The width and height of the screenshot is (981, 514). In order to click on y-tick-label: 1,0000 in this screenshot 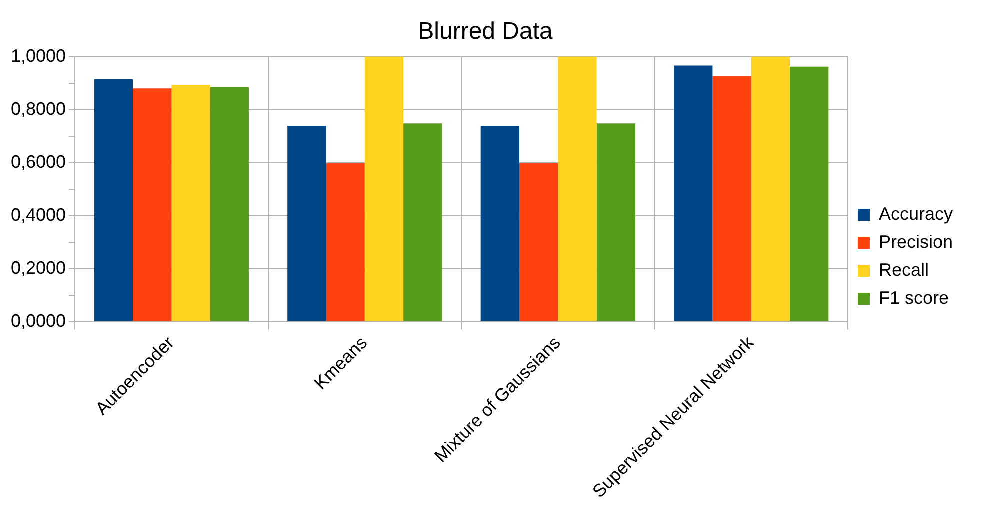, I will do `click(38, 56)`.